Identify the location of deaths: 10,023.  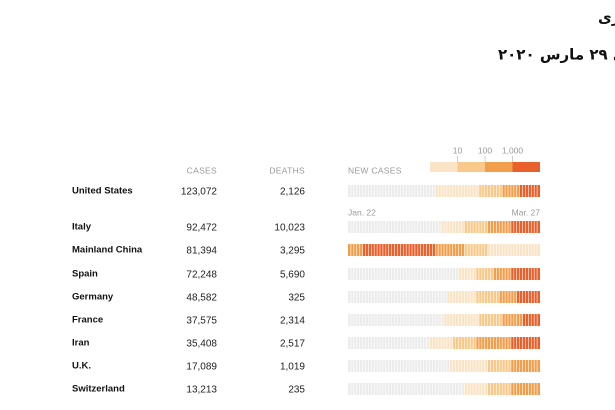
(289, 228).